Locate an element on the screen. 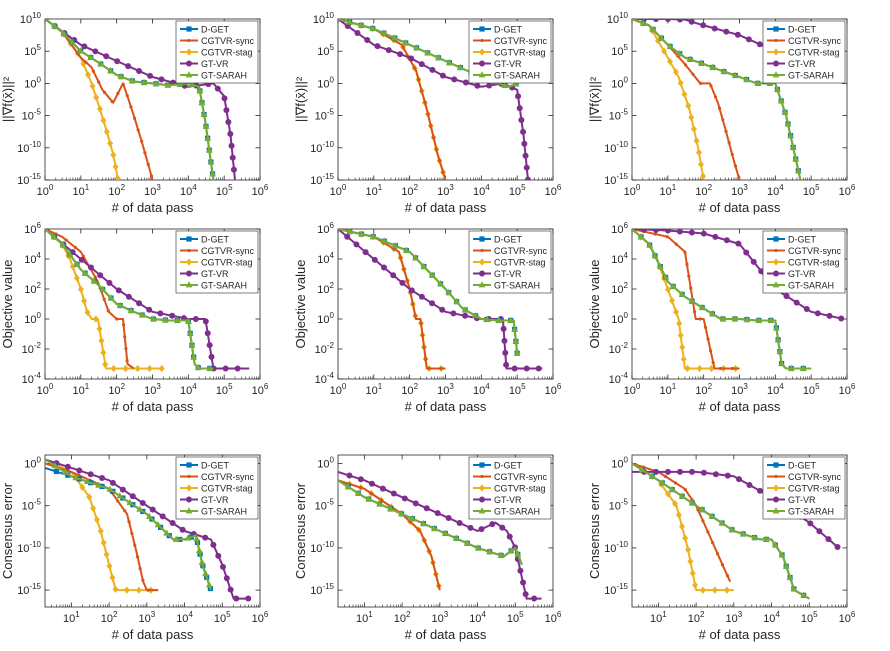  series-line-gt-sarah is located at coordinates (128, 524).